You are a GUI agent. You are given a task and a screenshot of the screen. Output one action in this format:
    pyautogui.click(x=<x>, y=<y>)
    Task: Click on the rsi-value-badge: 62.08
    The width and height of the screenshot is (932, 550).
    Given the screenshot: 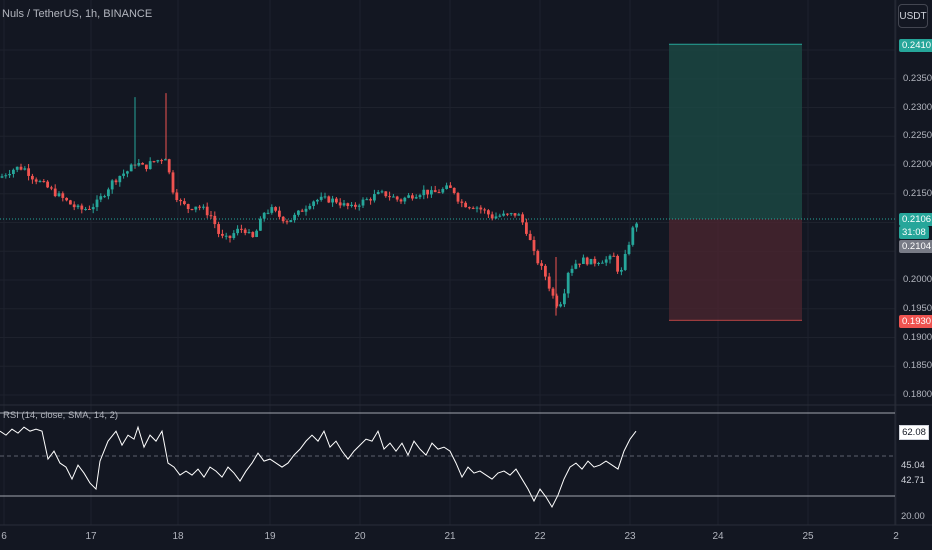 What is the action you would take?
    pyautogui.click(x=914, y=432)
    